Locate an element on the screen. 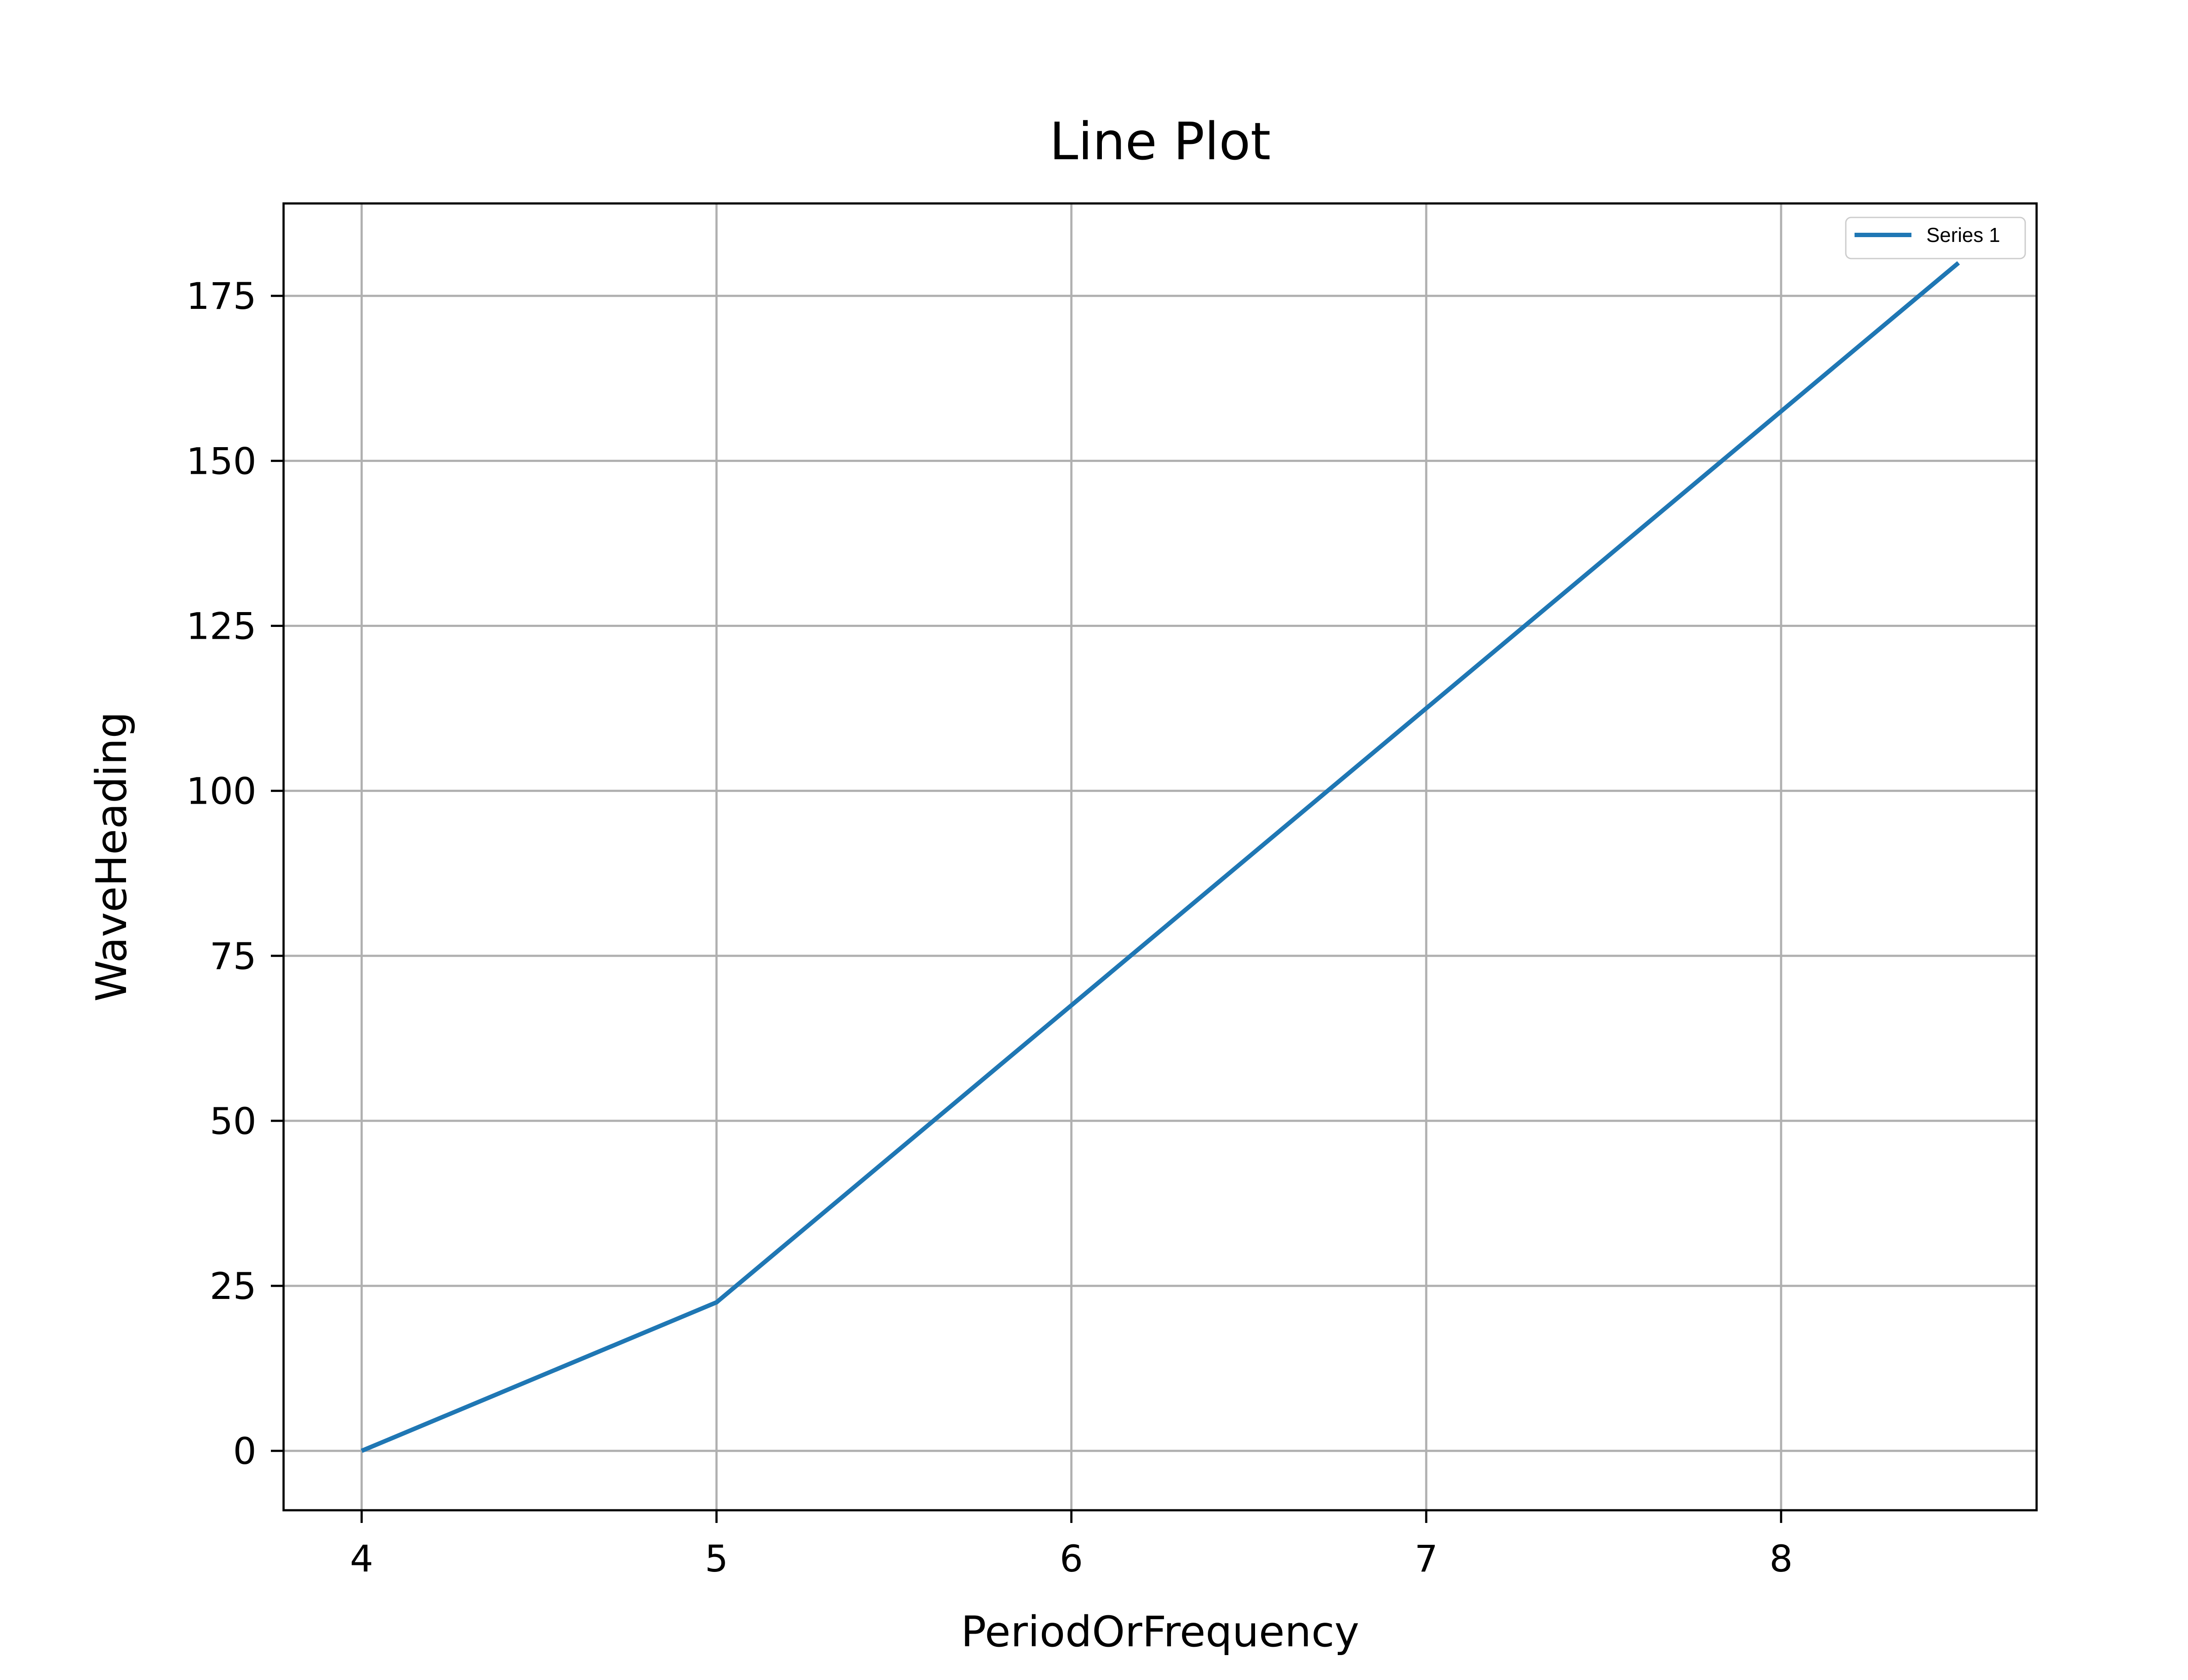  y-tick-label-0: 0 is located at coordinates (244, 1451).